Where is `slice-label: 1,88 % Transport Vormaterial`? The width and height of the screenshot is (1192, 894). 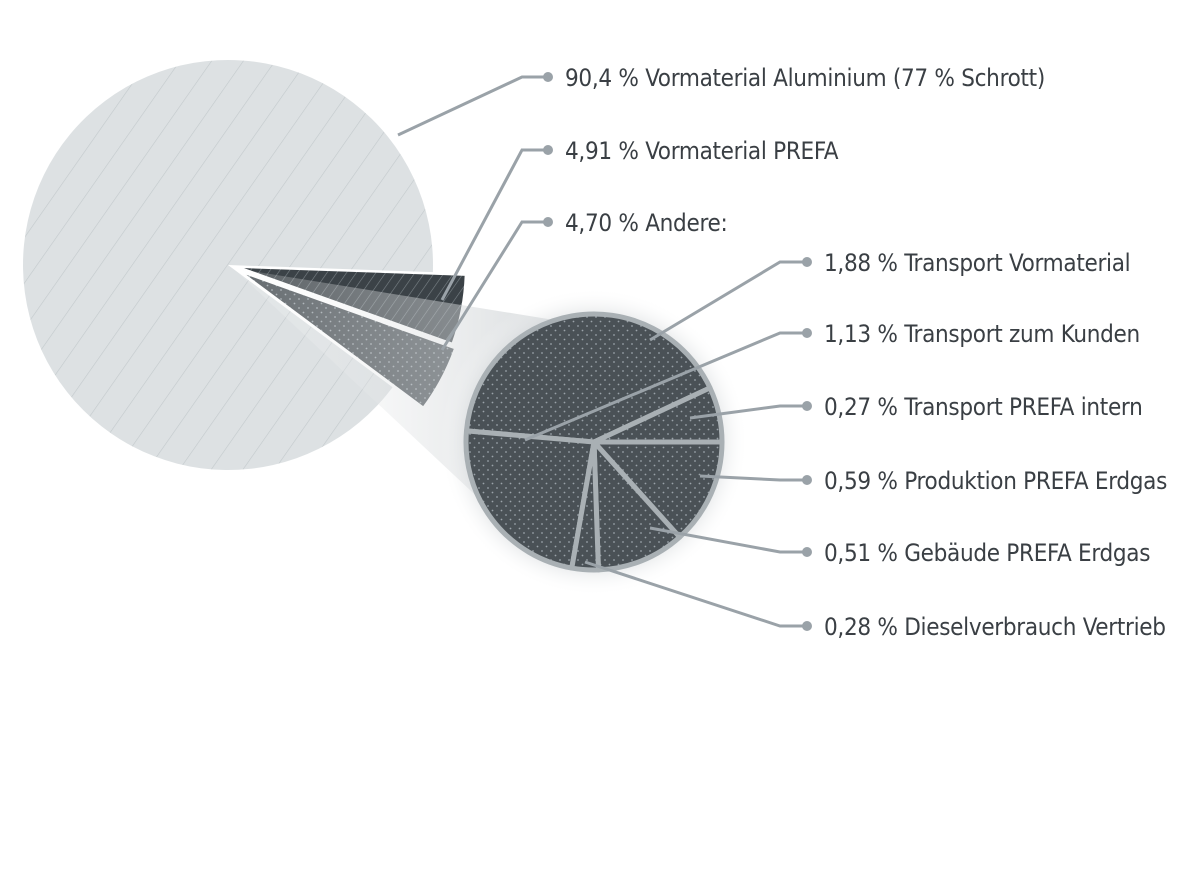
slice-label: 1,88 % Transport Vormaterial is located at coordinates (977, 263).